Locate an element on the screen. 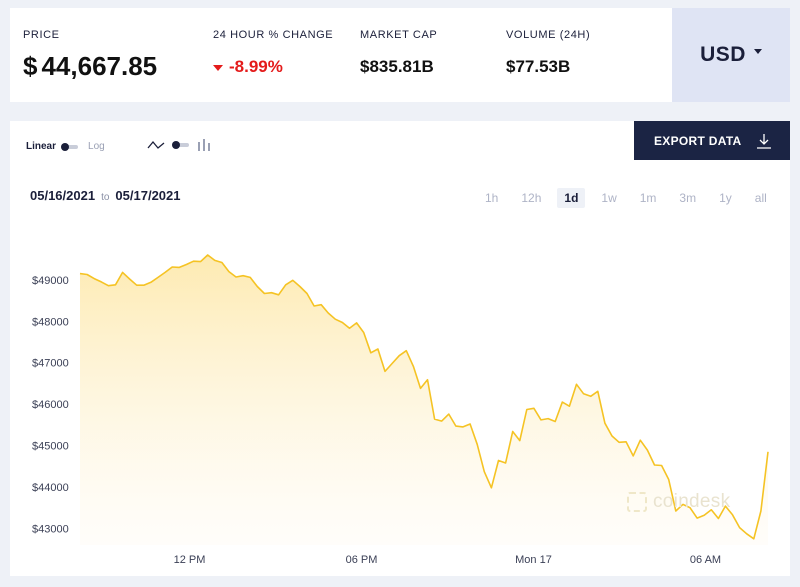 The image size is (800, 587). line-chart-icon is located at coordinates (156, 145).